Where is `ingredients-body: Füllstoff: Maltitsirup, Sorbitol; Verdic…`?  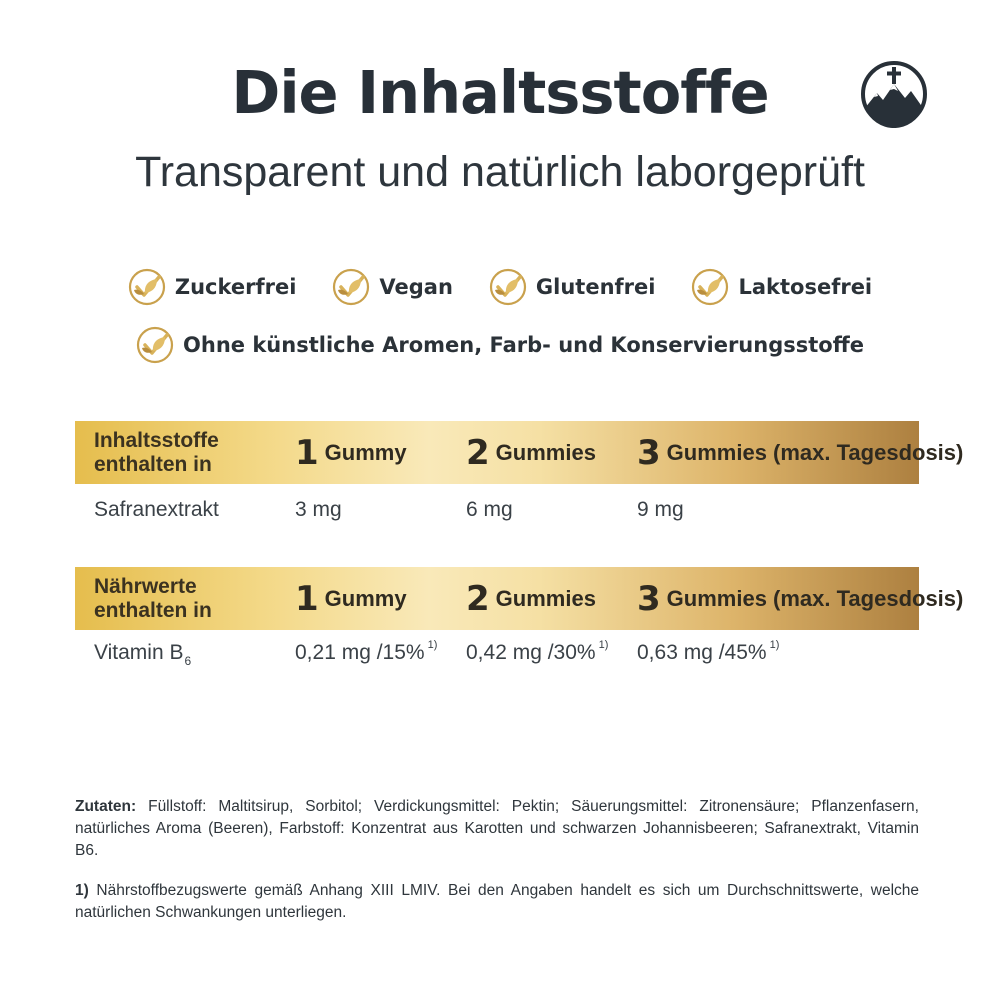
ingredients-body: Füllstoff: Maltitsirup, Sorbitol; Verdic… is located at coordinates (497, 828).